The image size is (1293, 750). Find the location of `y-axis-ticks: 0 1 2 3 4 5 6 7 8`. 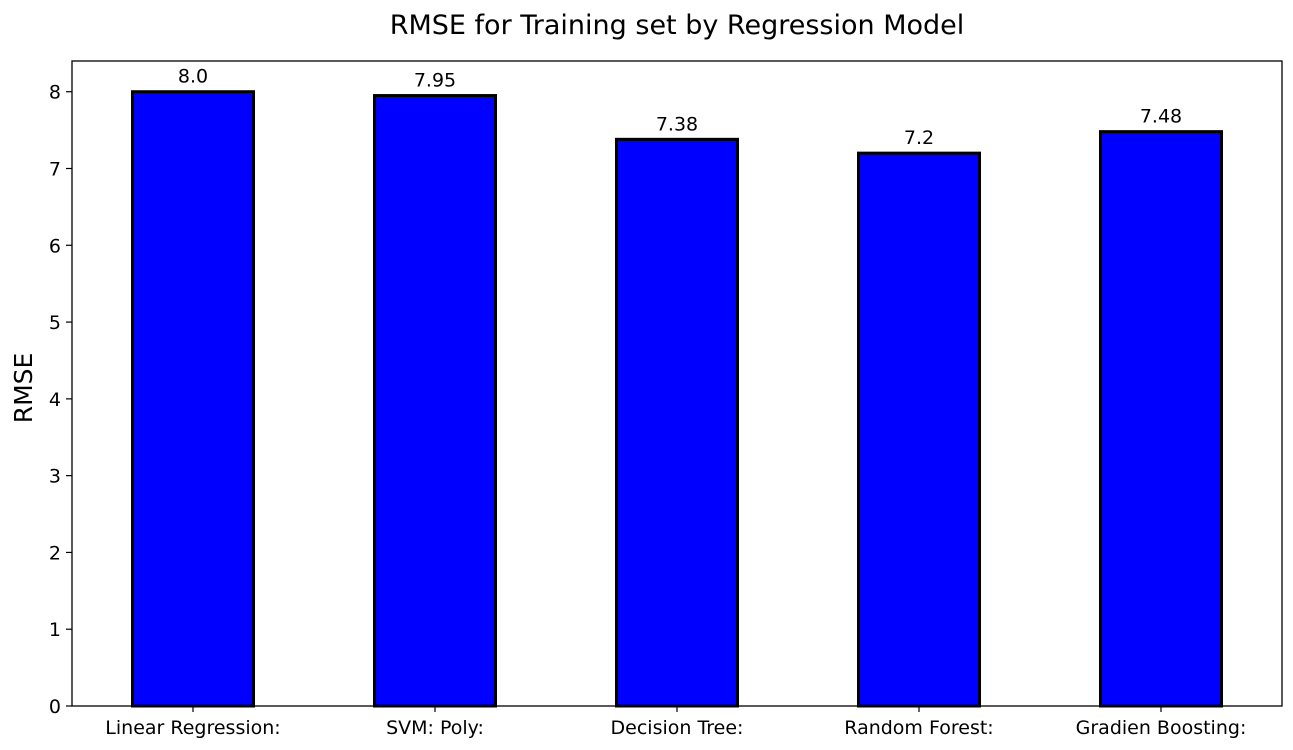

y-axis-ticks: 0 1 2 3 4 5 6 7 8 is located at coordinates (60, 400).